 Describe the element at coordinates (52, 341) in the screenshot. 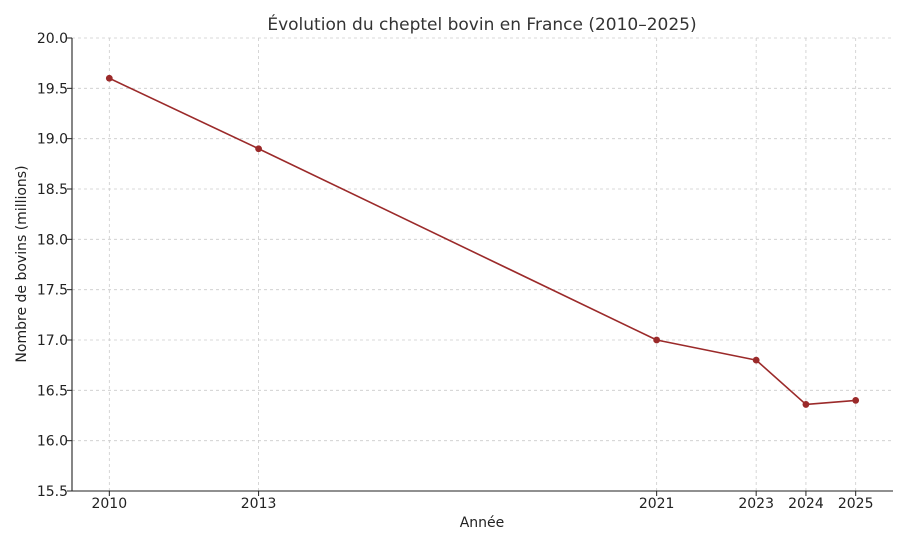

I see `y-tick-label: 17.0` at that location.